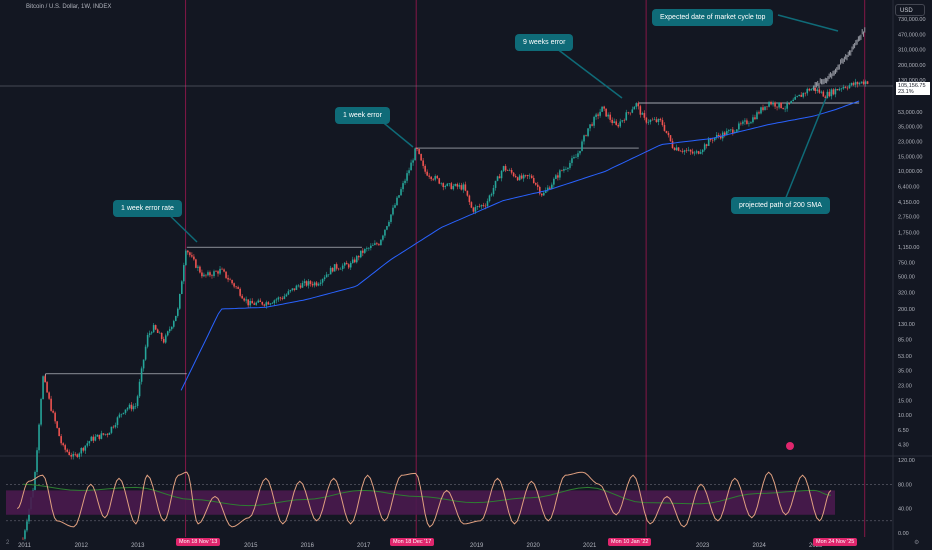 The width and height of the screenshot is (932, 550). Describe the element at coordinates (910, 142) in the screenshot. I see `y-tick-label-7: 23,000.00` at that location.